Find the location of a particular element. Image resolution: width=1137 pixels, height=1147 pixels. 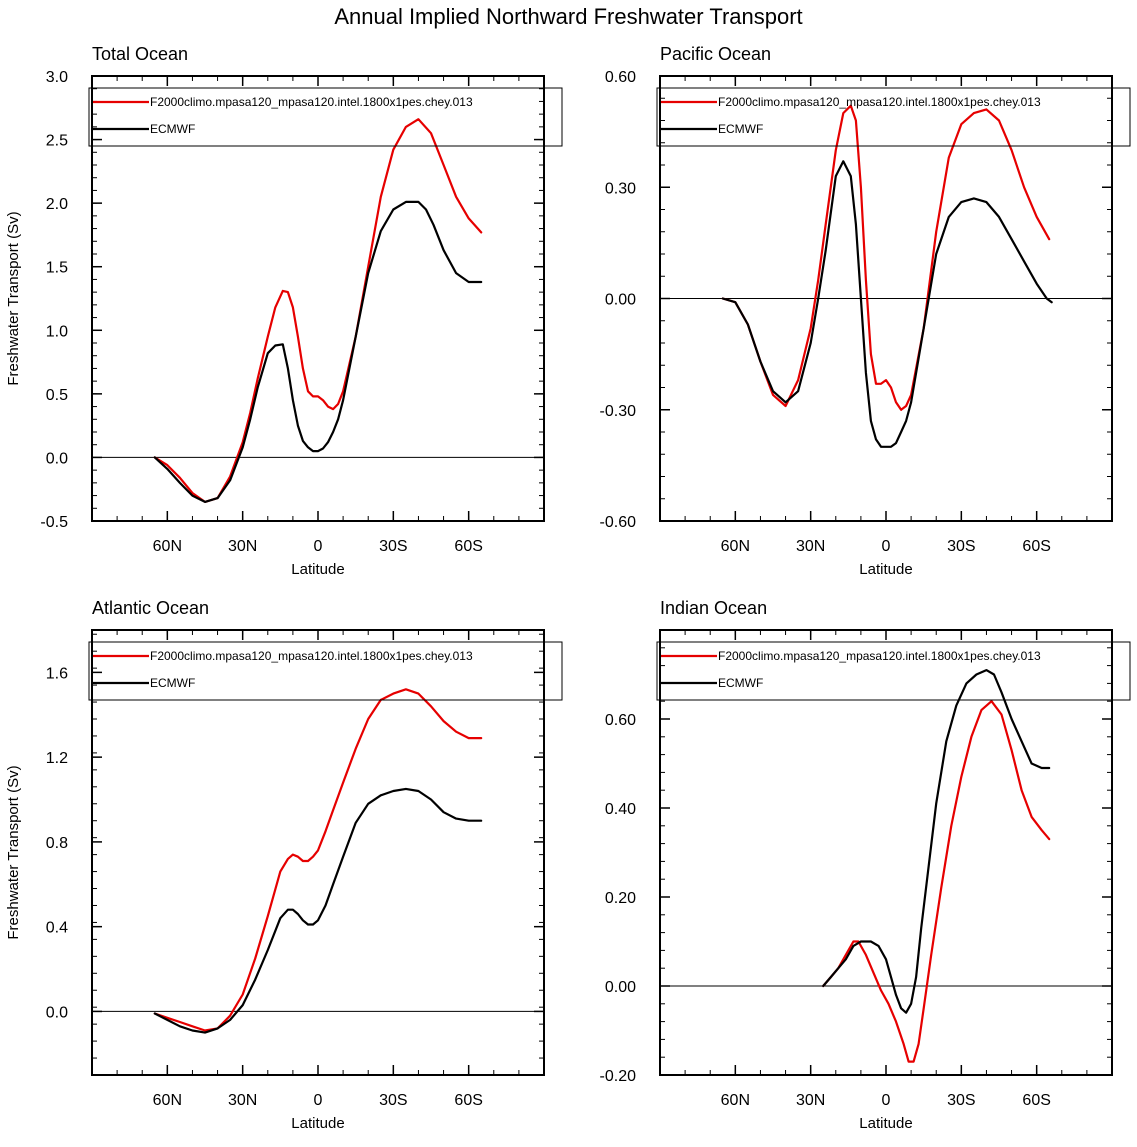

panel-title: Pacific Ocean is located at coordinates (715, 54).